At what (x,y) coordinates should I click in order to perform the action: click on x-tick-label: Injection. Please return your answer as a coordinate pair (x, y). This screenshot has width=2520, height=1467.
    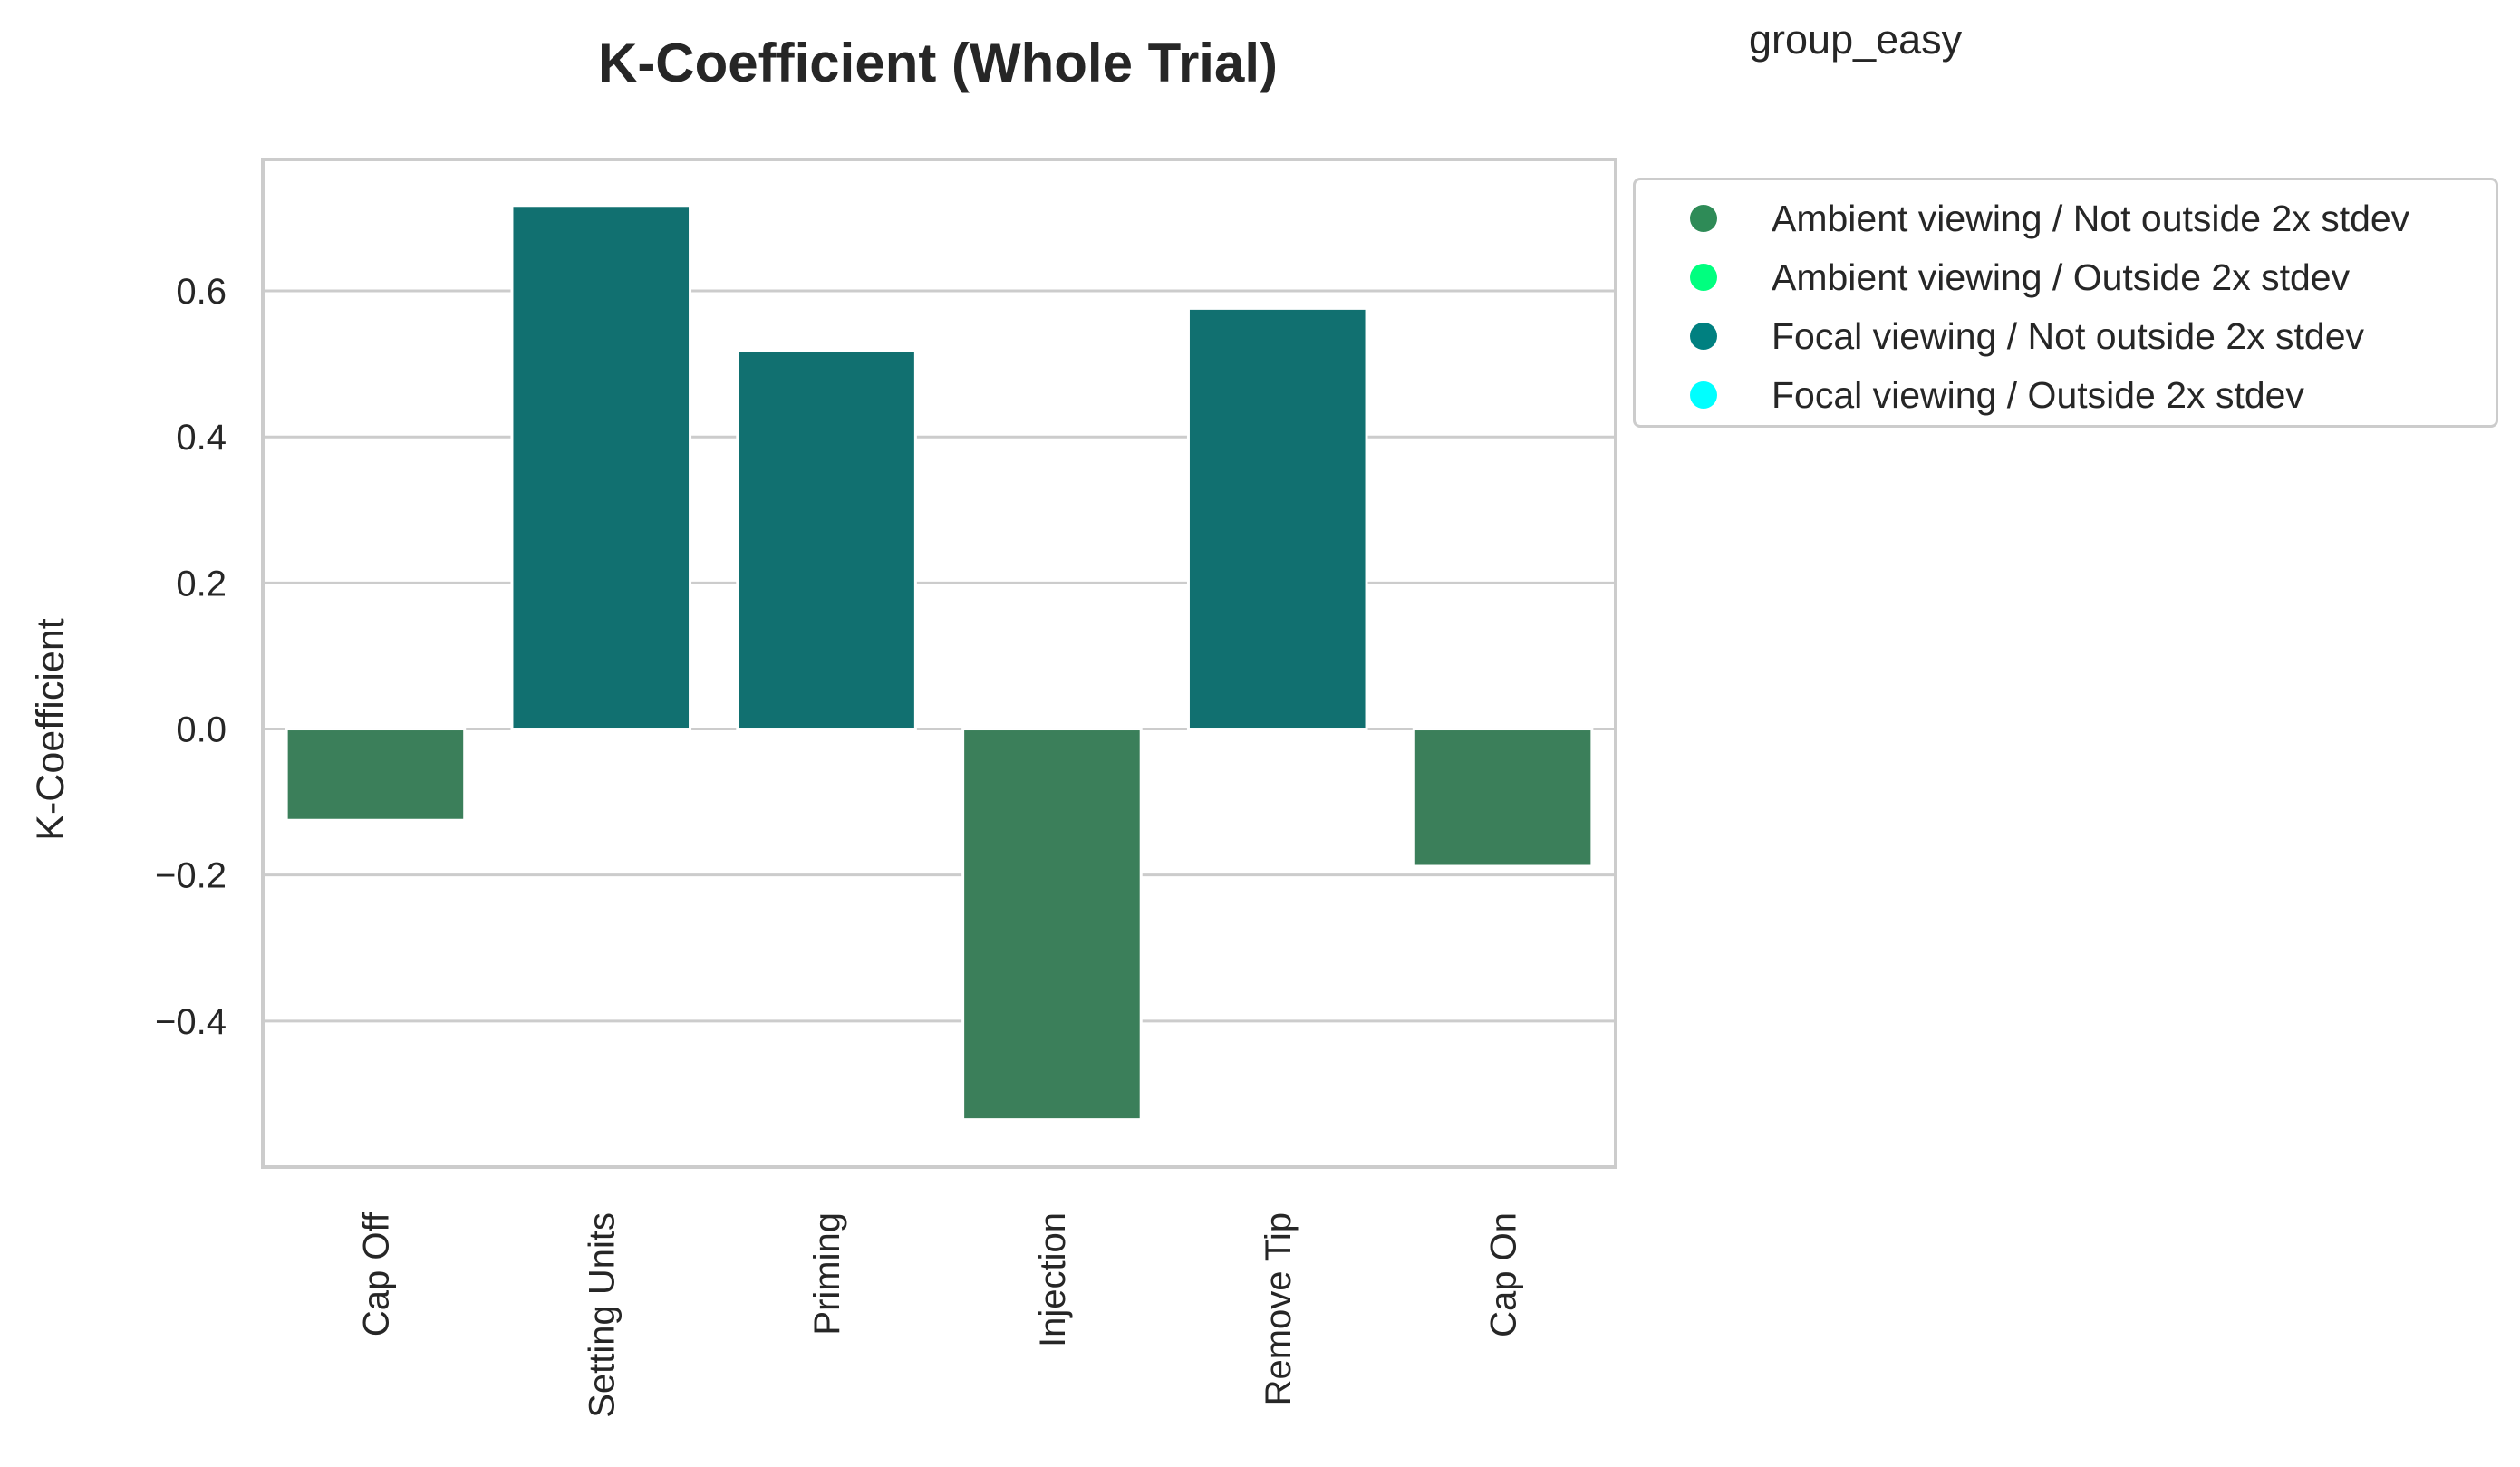
    Looking at the image, I should click on (1053, 1279).